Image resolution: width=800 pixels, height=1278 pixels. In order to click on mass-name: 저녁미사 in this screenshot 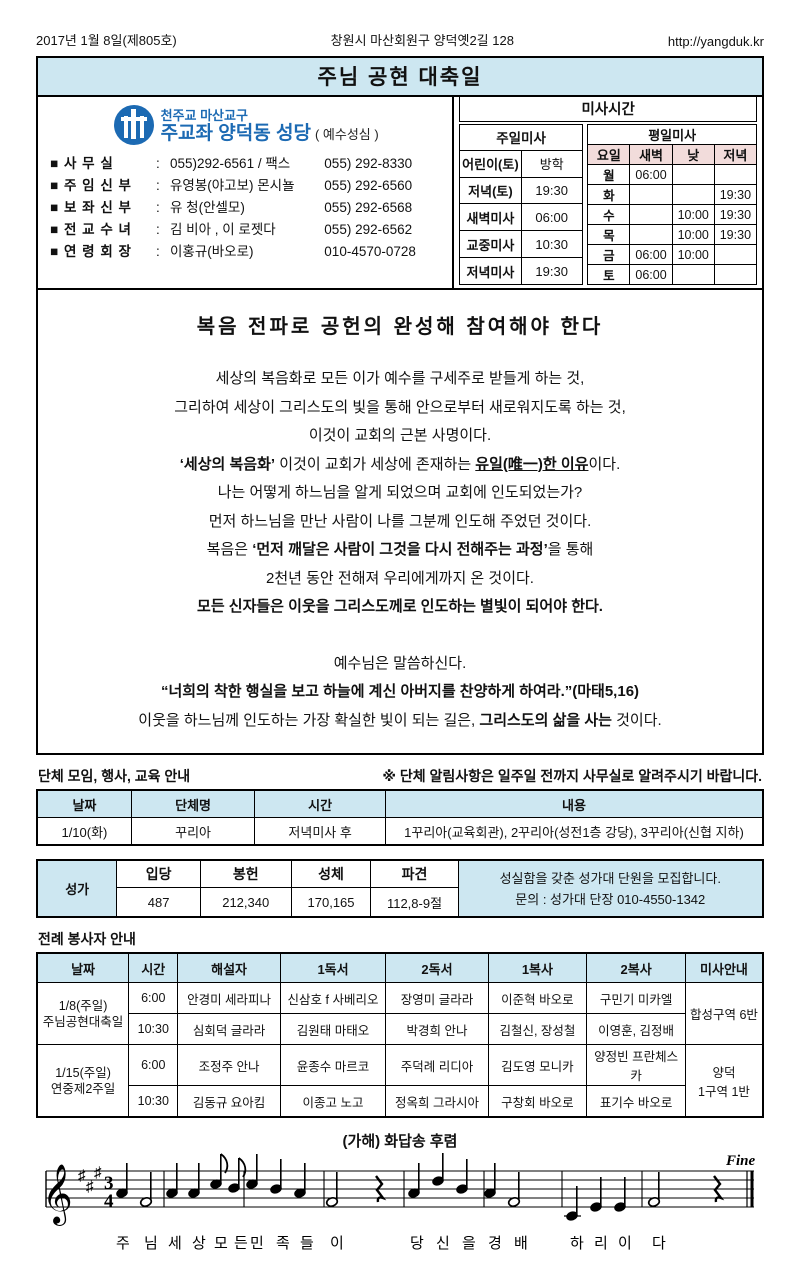, I will do `click(490, 271)`.